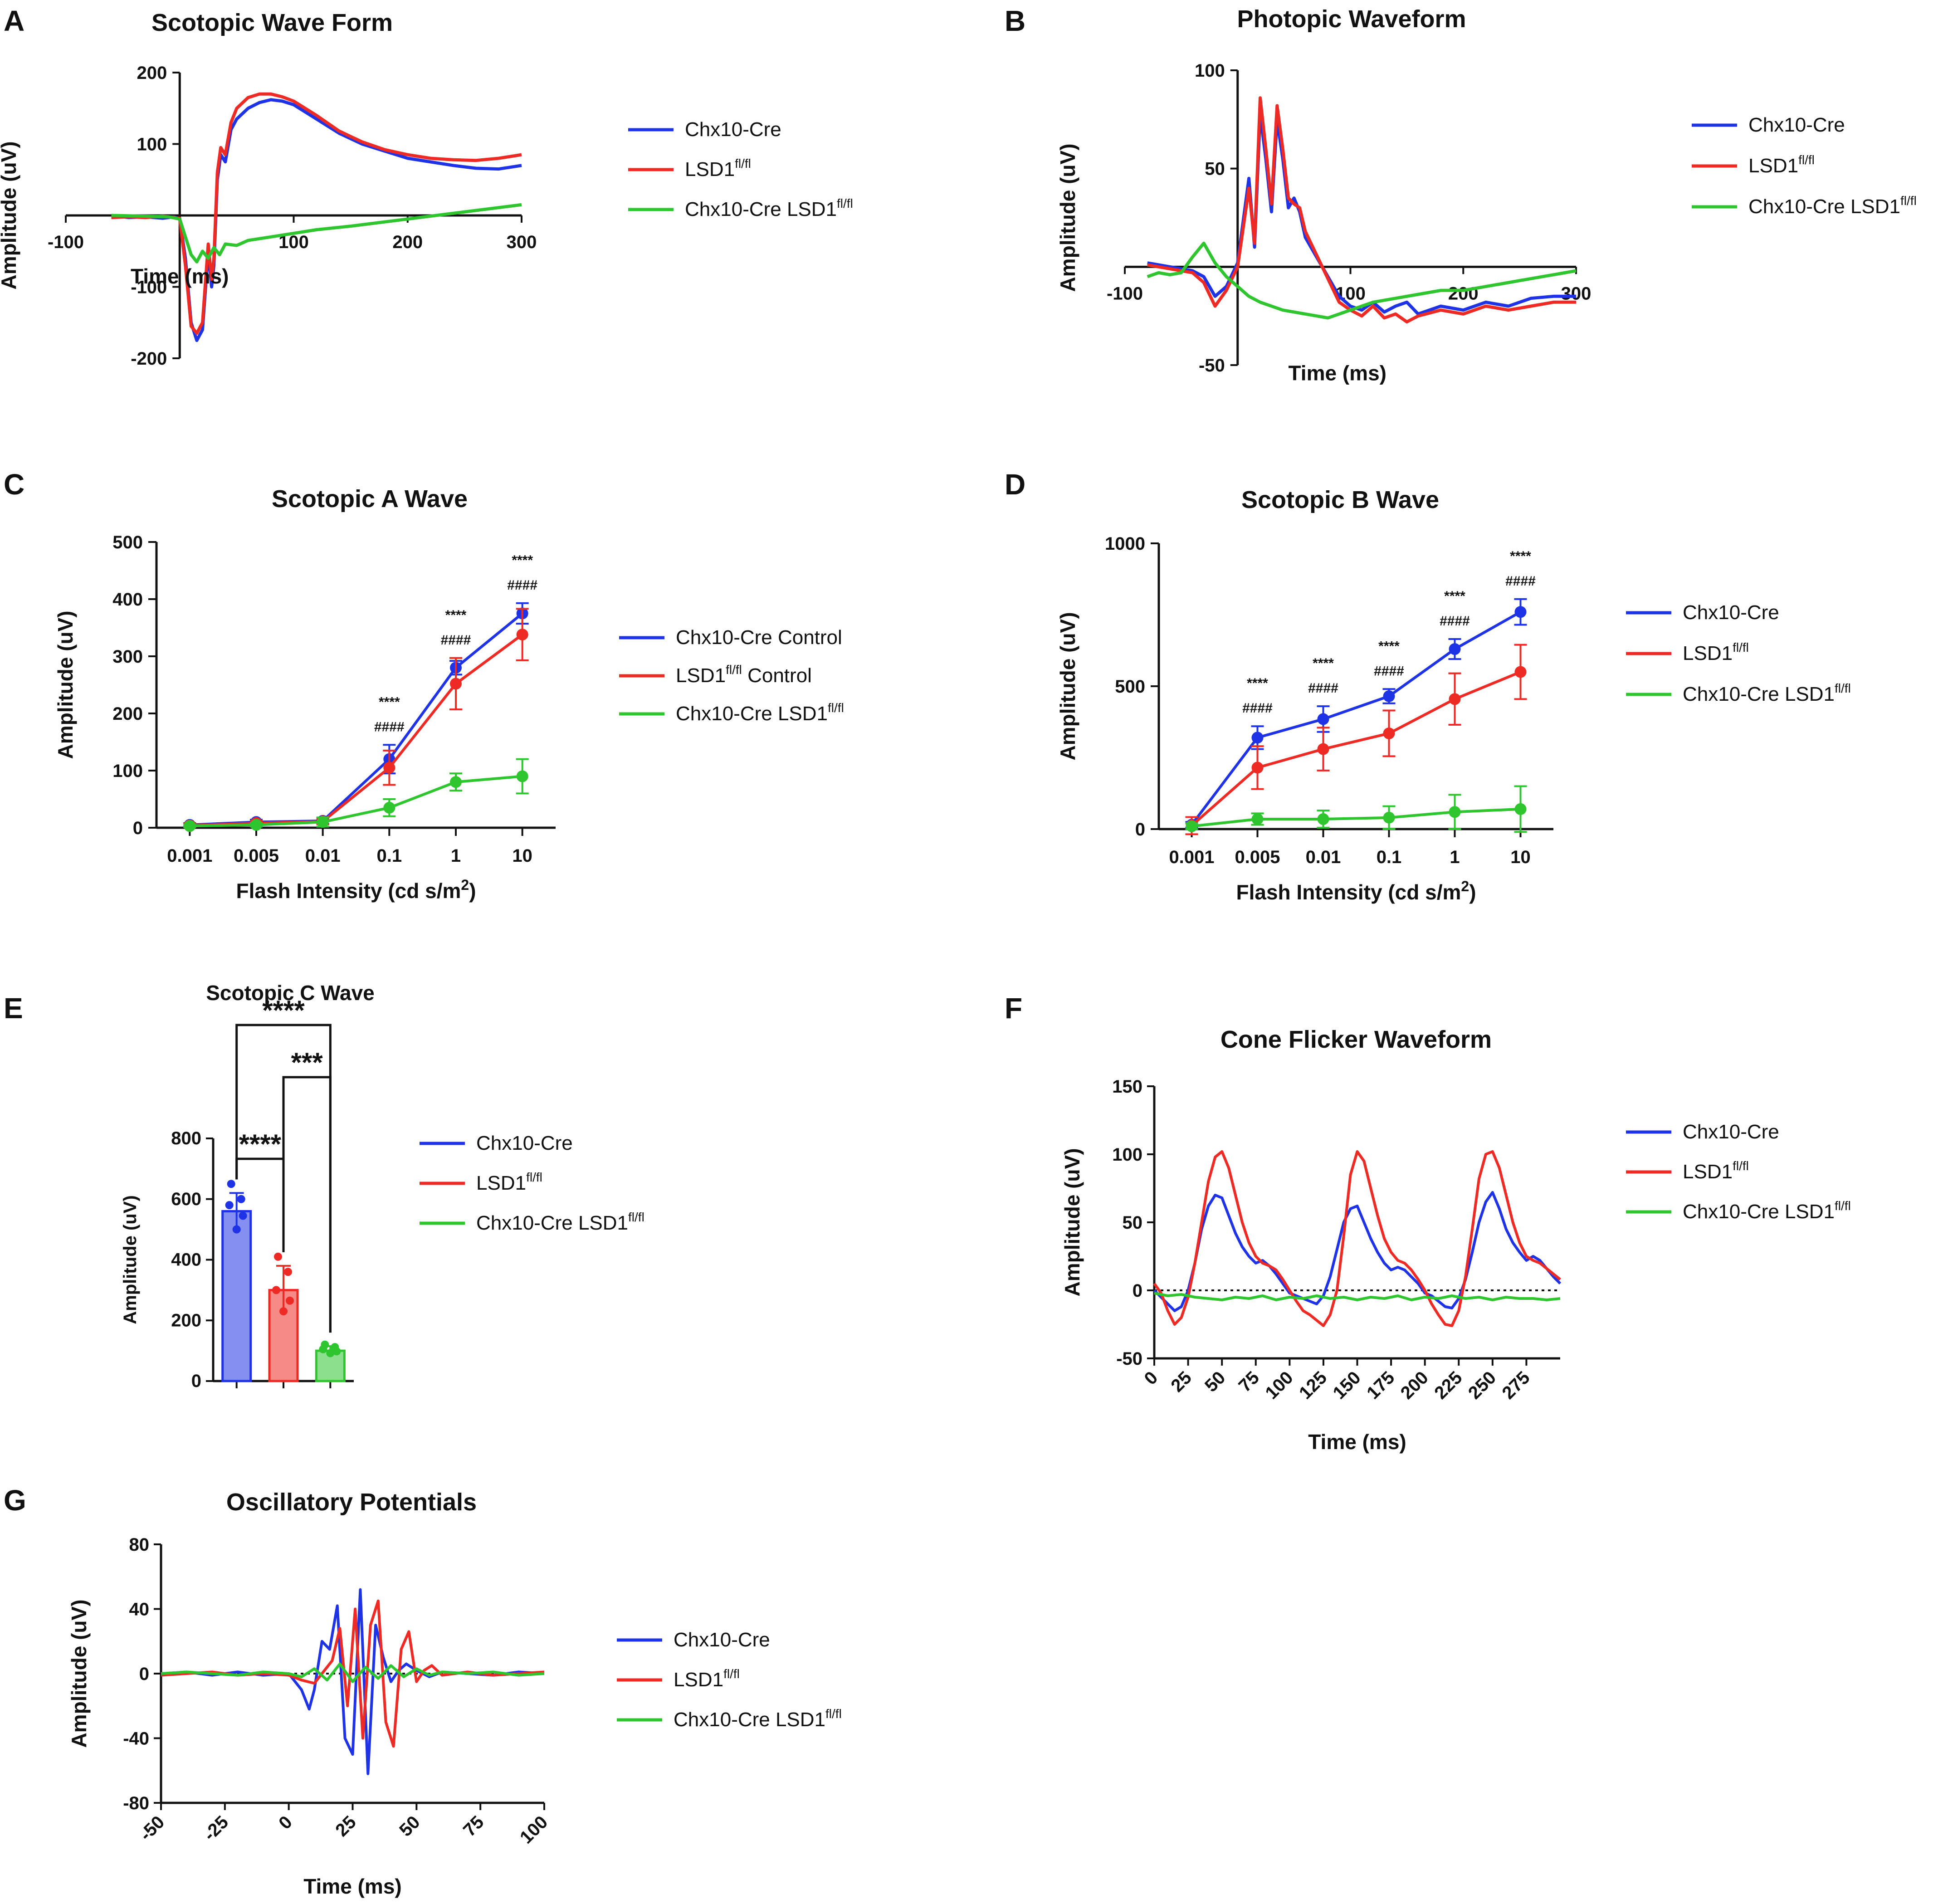 The height and width of the screenshot is (1904, 1943). I want to click on chart-title: Scotopic Wave Form, so click(272, 22).